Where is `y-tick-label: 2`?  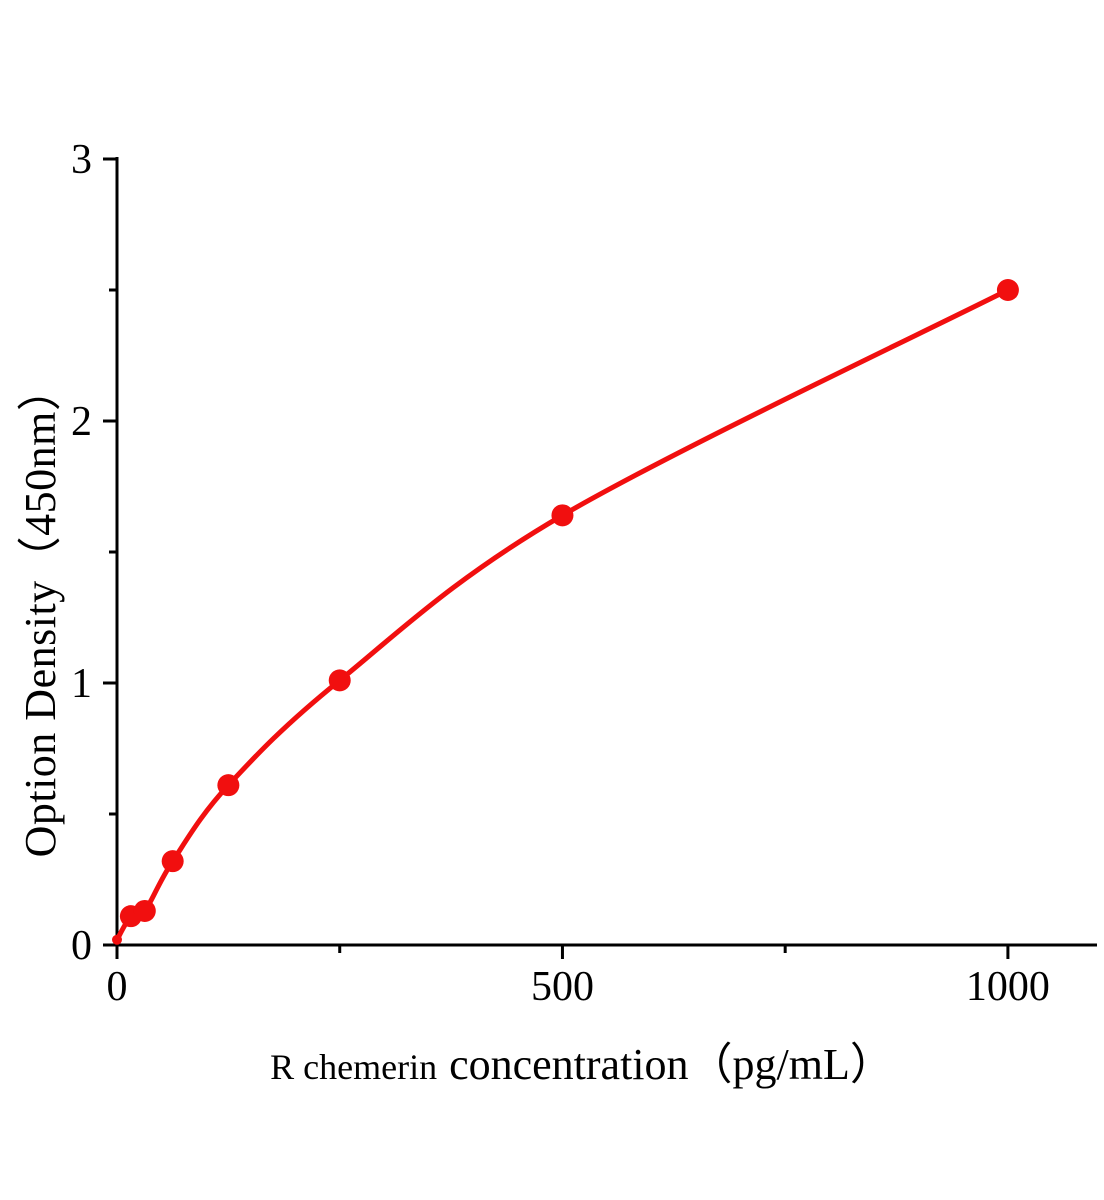 y-tick-label: 2 is located at coordinates (81, 422).